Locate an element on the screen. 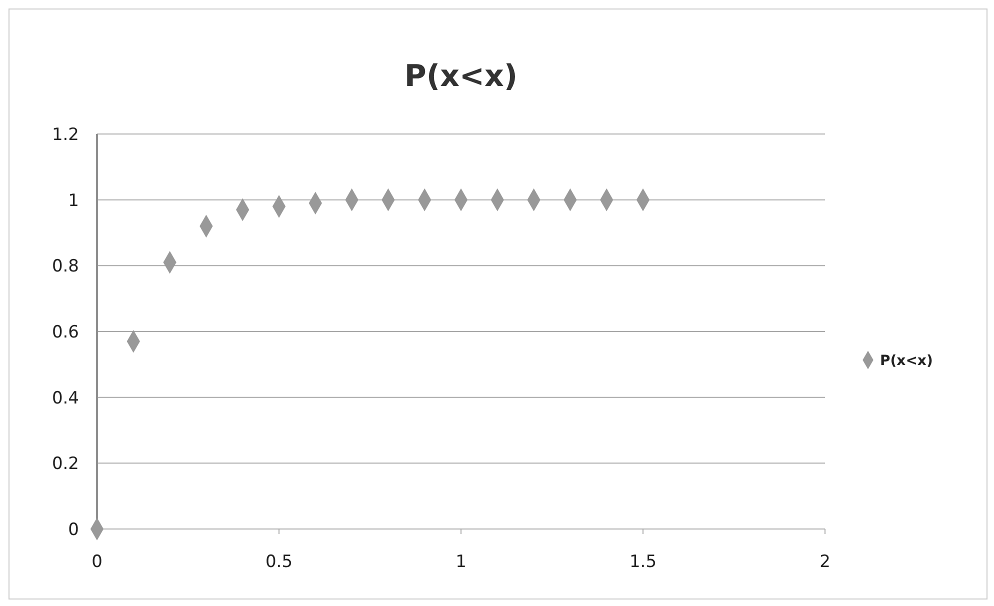 Image resolution: width=994 pixels, height=606 pixels. y-tick-label: 0 is located at coordinates (73, 530).